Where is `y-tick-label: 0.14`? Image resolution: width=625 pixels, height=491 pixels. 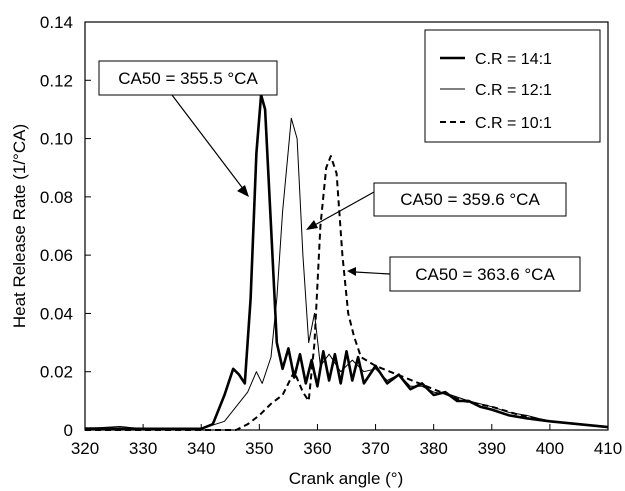
y-tick-label: 0.14 is located at coordinates (56, 22).